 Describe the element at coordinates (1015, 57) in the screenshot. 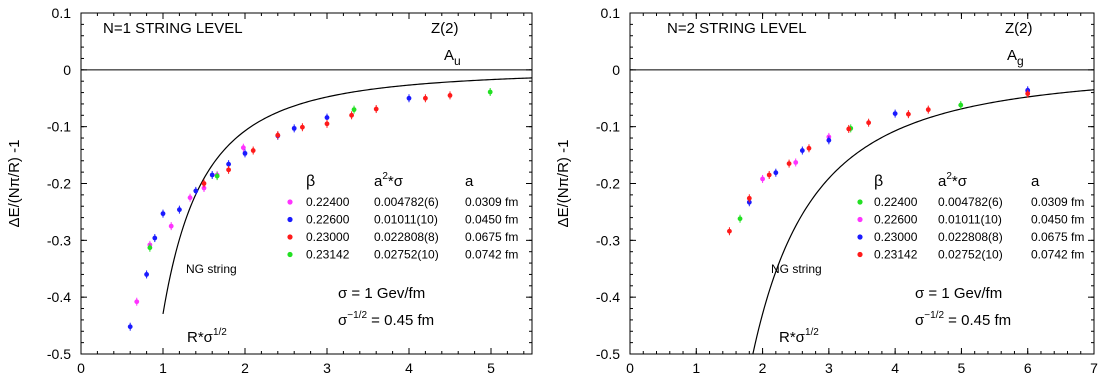

I see `irrep-label: Ag` at that location.